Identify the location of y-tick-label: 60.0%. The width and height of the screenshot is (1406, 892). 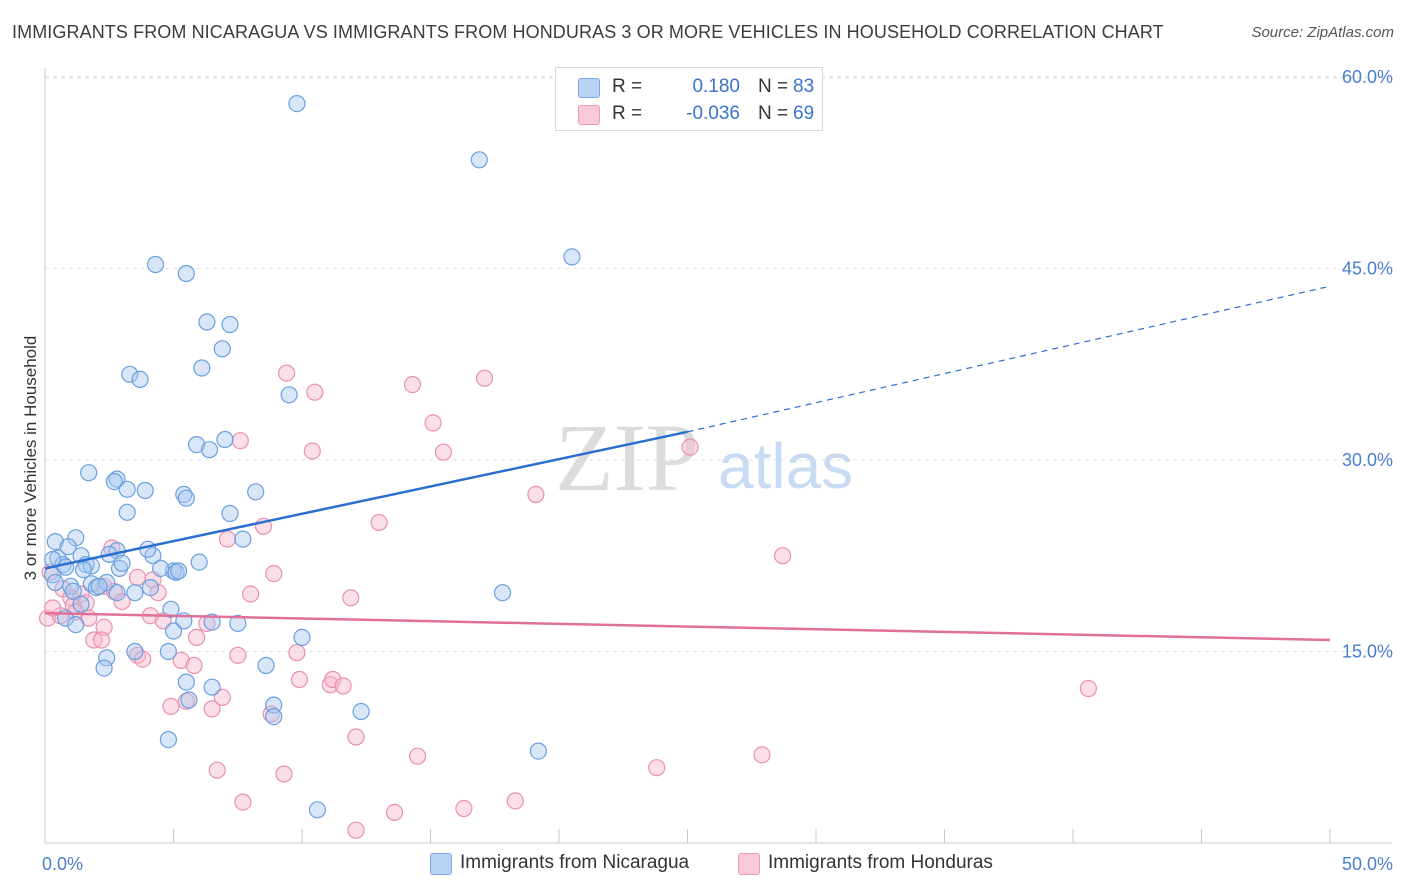
(1367, 77).